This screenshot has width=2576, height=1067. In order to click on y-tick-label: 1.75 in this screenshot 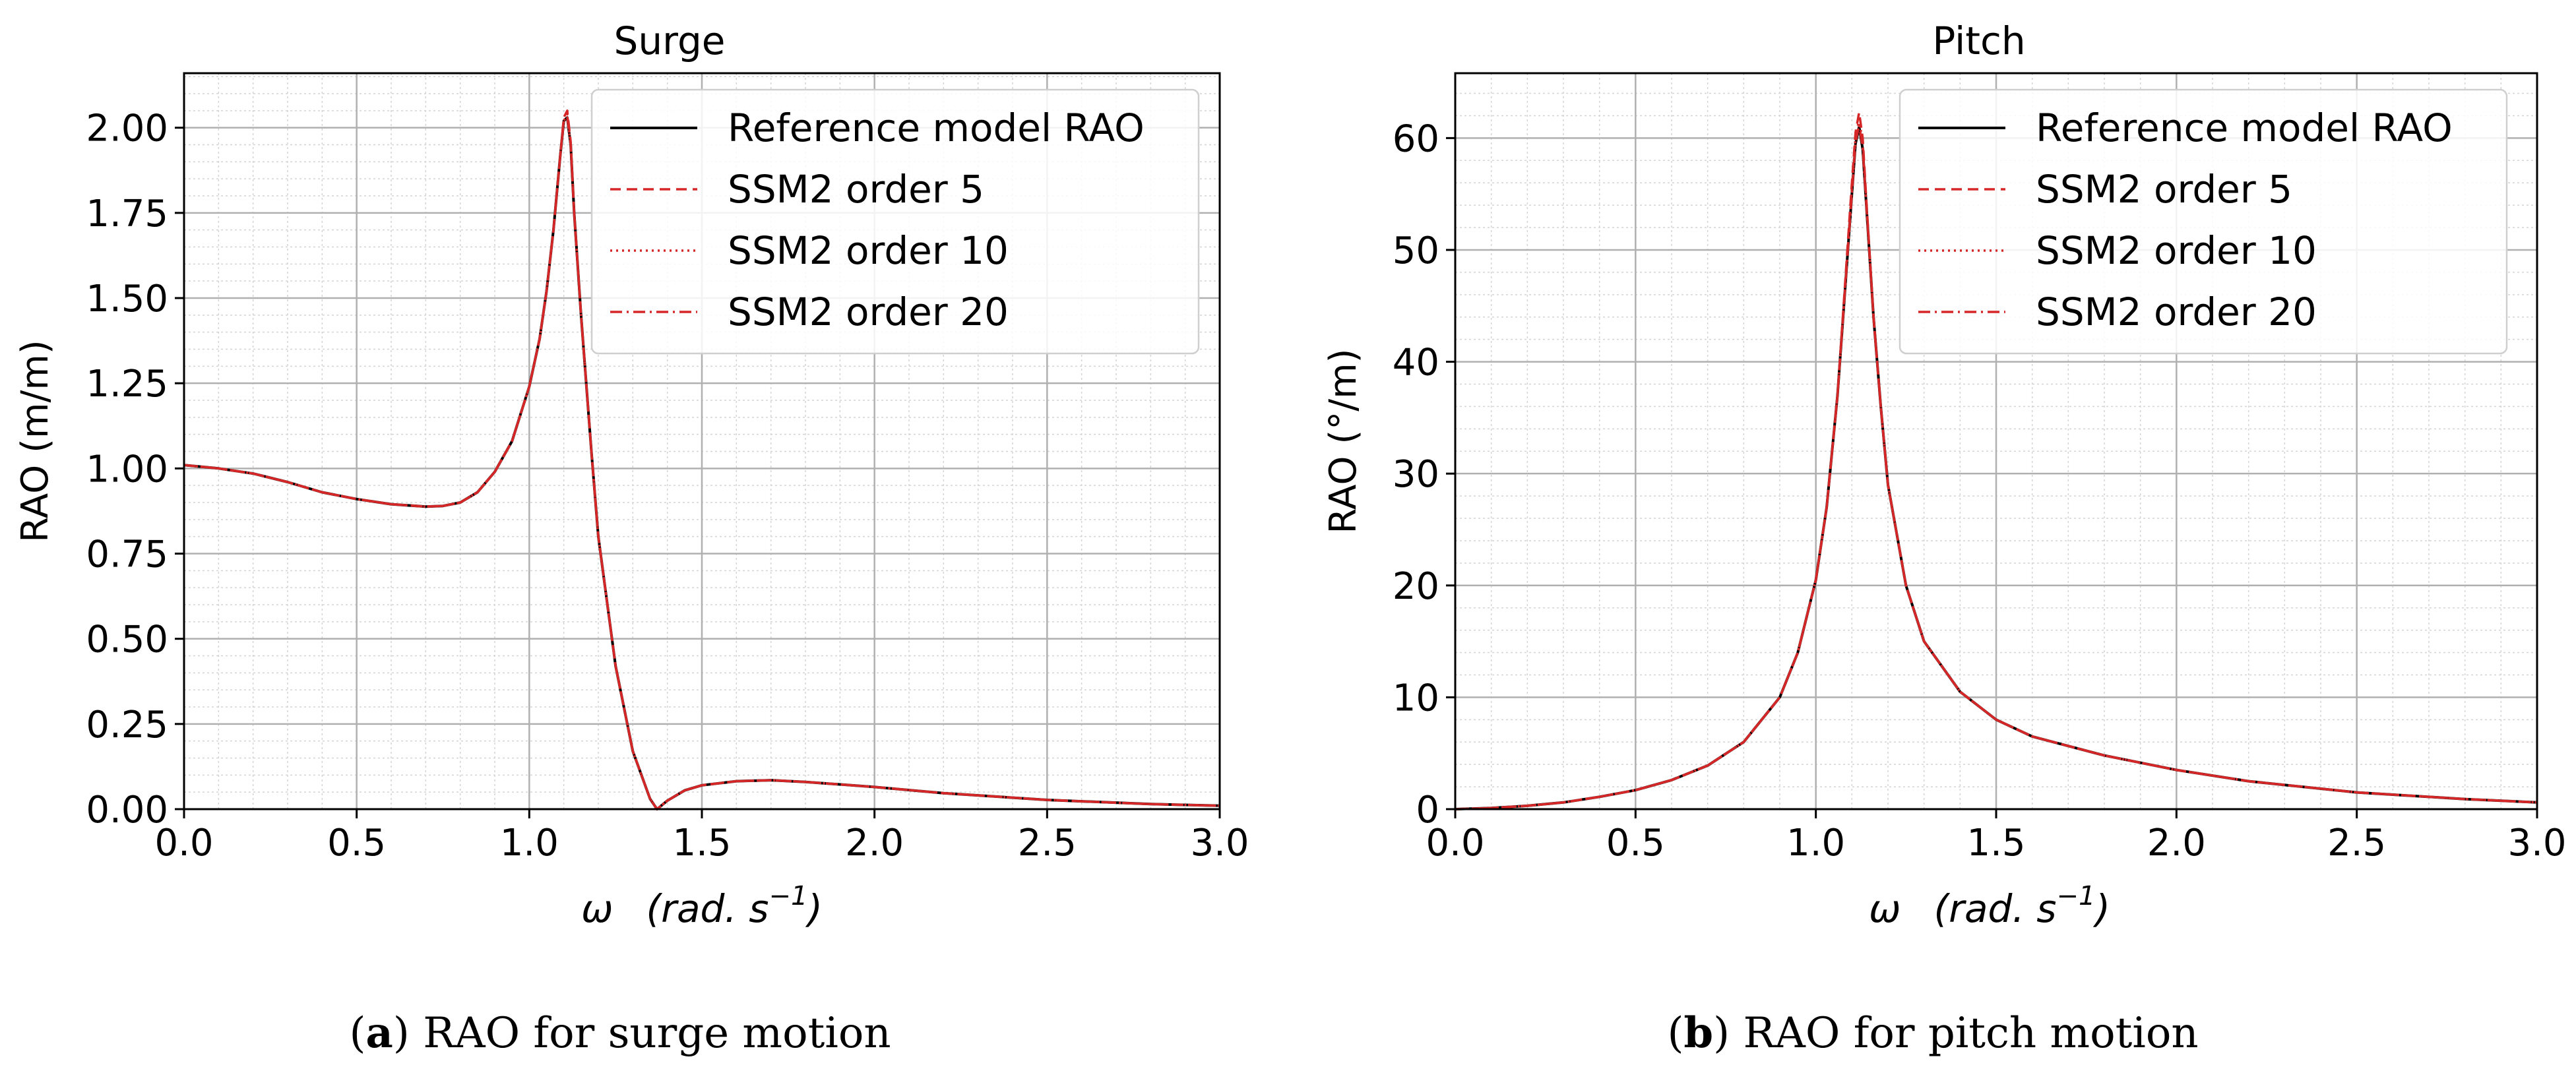, I will do `click(127, 214)`.